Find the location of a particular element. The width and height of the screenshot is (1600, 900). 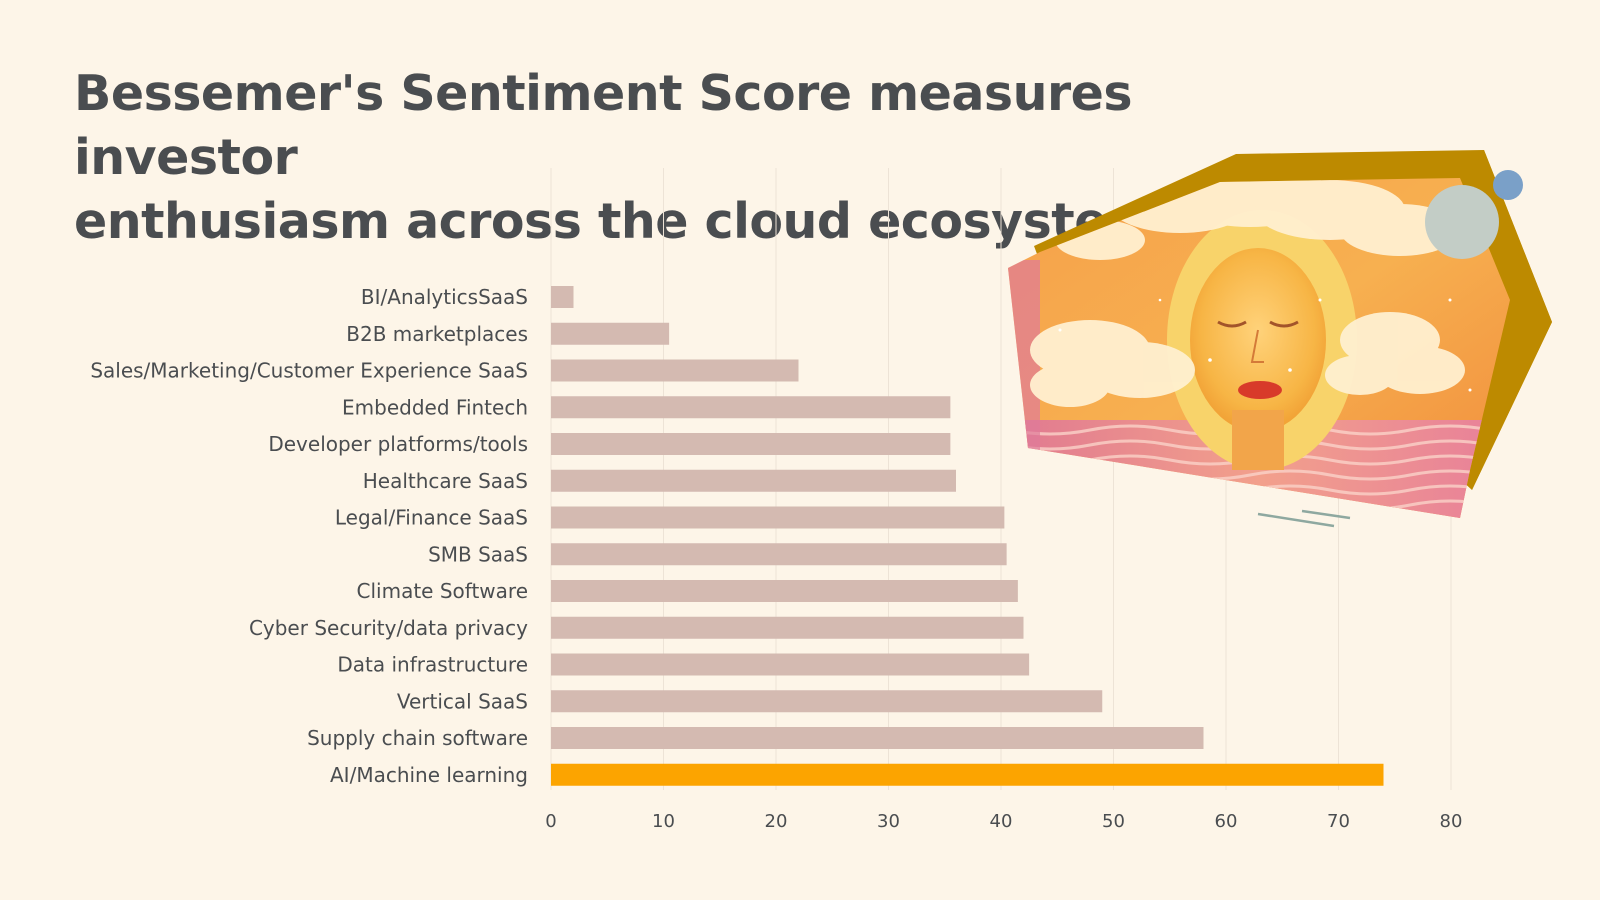

chart-title-line-2: enthusiasm across the cloud ecosystem is located at coordinates (616, 221).